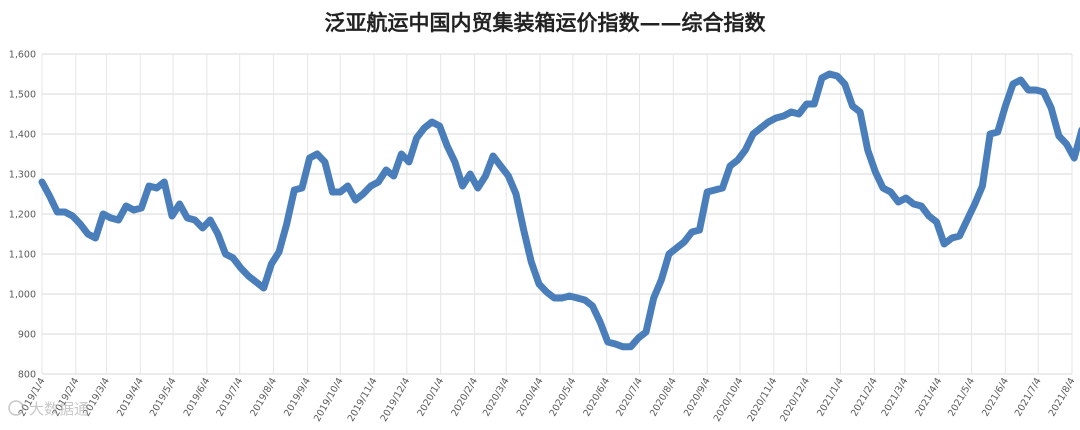 The height and width of the screenshot is (430, 1080). Describe the element at coordinates (130, 397) in the screenshot. I see `x-tick-label: 2019/4/4` at that location.